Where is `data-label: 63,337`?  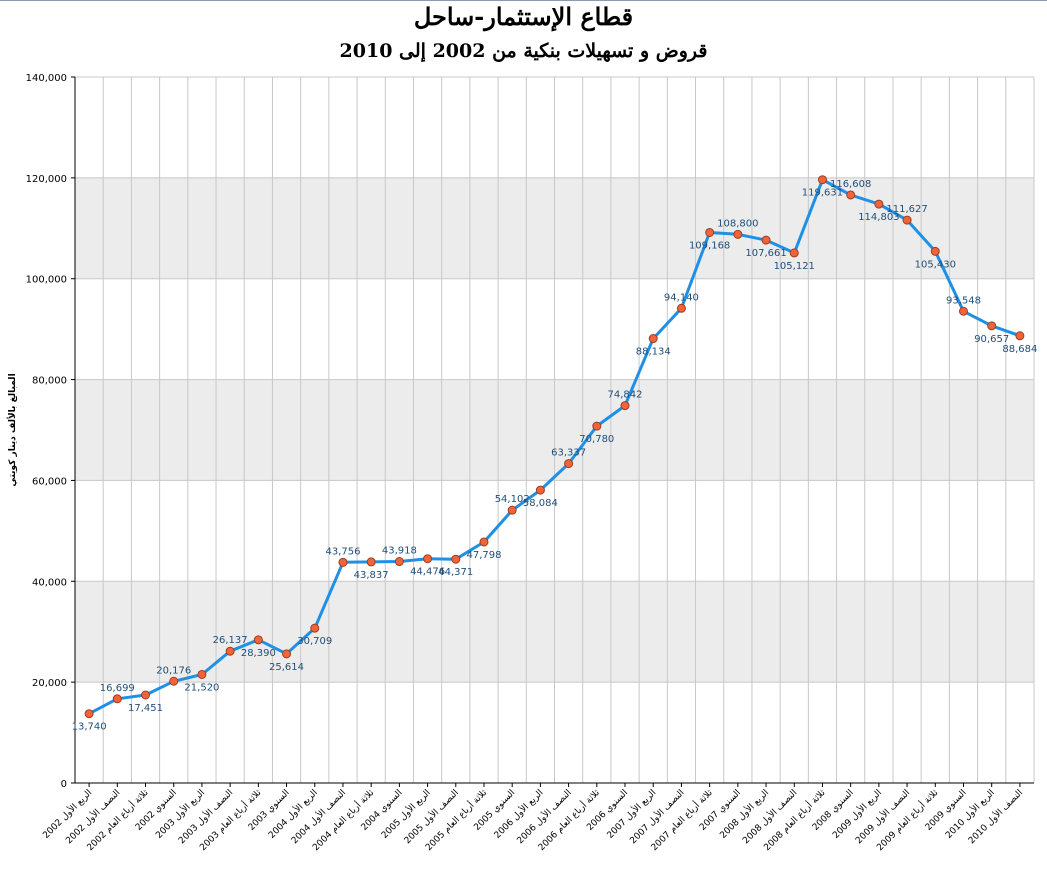
data-label: 63,337 is located at coordinates (568, 453).